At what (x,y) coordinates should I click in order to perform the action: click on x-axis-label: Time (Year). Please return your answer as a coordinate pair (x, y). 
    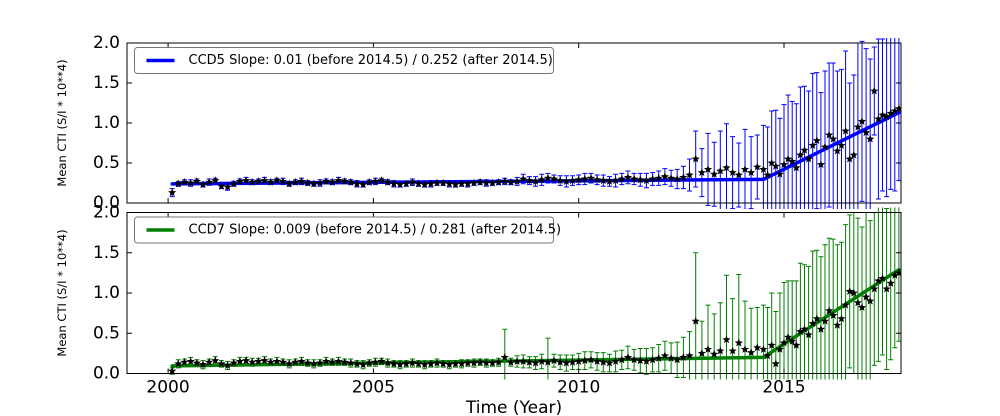
    Looking at the image, I should click on (513, 407).